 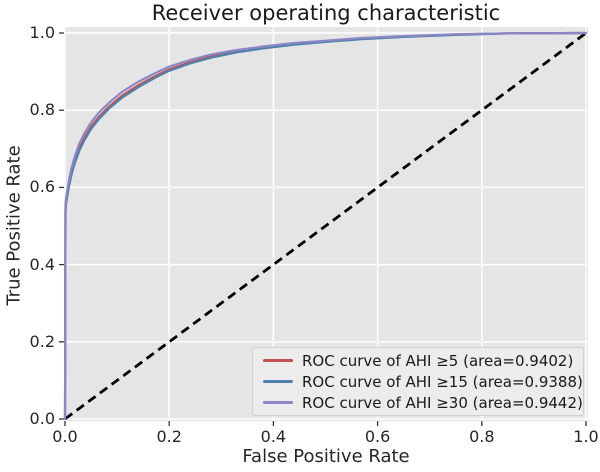 What do you see at coordinates (442, 402) in the screenshot?
I see `legend-label: ROC curve of AHI ≥30 (area=0.9442)` at bounding box center [442, 402].